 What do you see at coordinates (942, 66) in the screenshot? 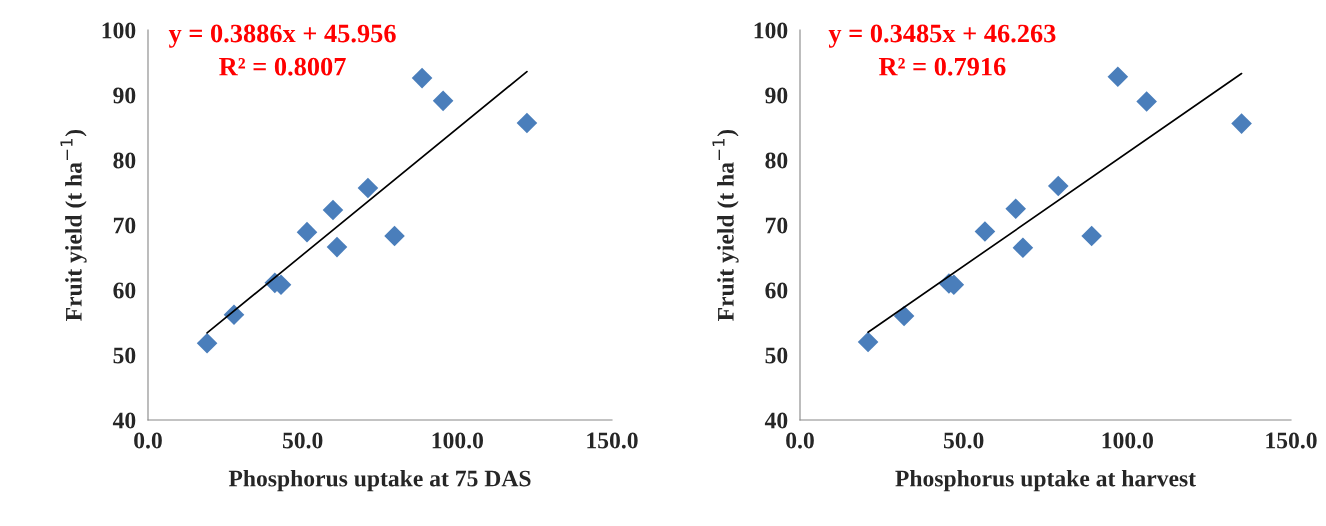
I see `annotation: R² = 0.7916` at bounding box center [942, 66].